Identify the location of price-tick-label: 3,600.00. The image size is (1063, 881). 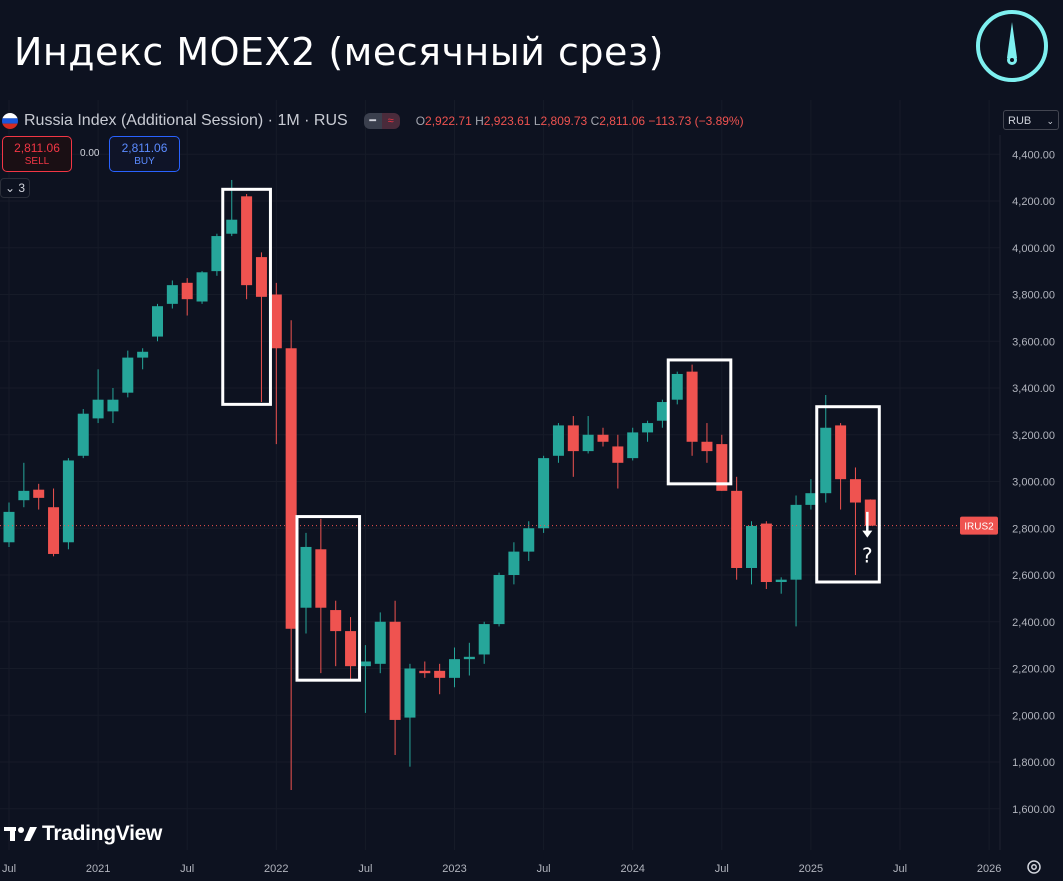
(1033, 342).